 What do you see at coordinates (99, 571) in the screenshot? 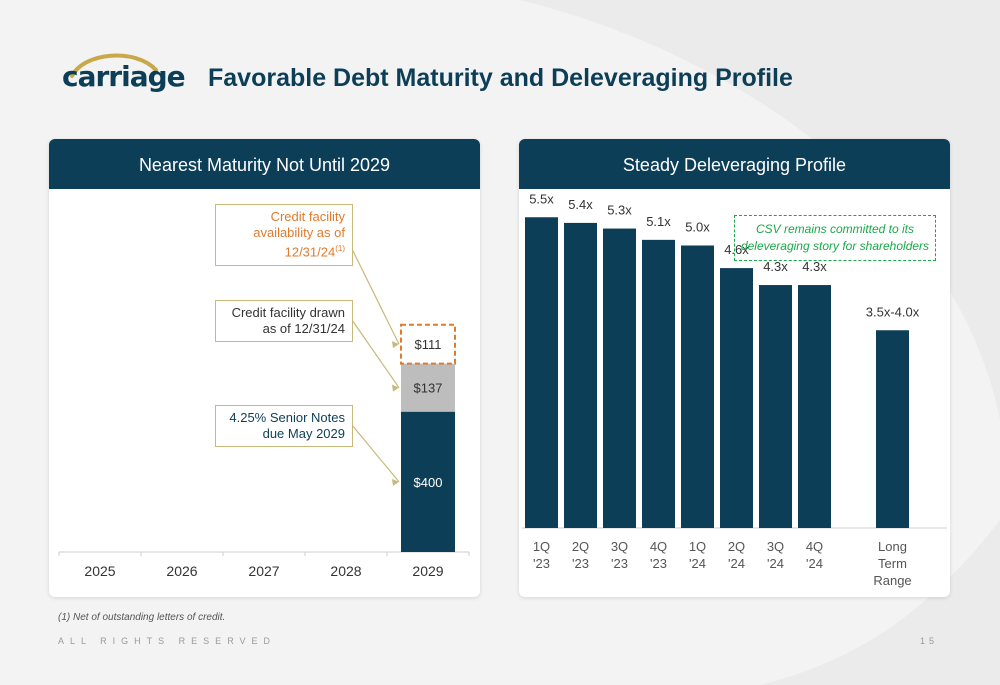
I see `x-tick-label: 2025` at bounding box center [99, 571].